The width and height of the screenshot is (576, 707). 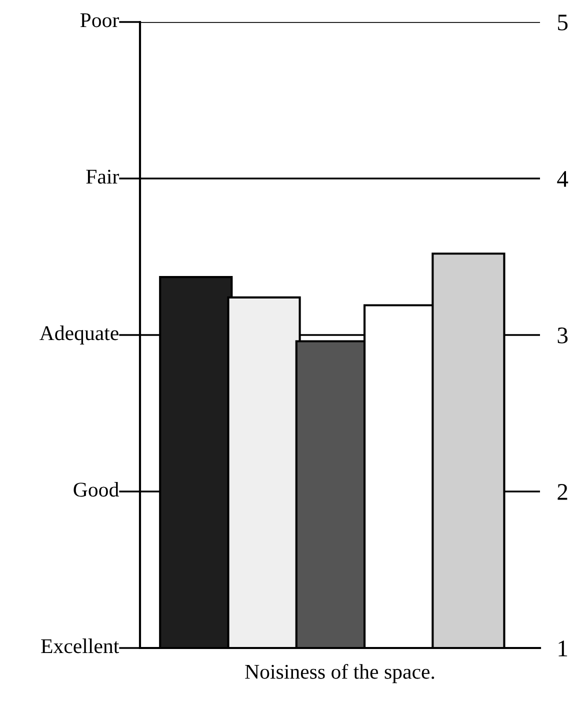 What do you see at coordinates (99, 20) in the screenshot?
I see `text: Poor` at bounding box center [99, 20].